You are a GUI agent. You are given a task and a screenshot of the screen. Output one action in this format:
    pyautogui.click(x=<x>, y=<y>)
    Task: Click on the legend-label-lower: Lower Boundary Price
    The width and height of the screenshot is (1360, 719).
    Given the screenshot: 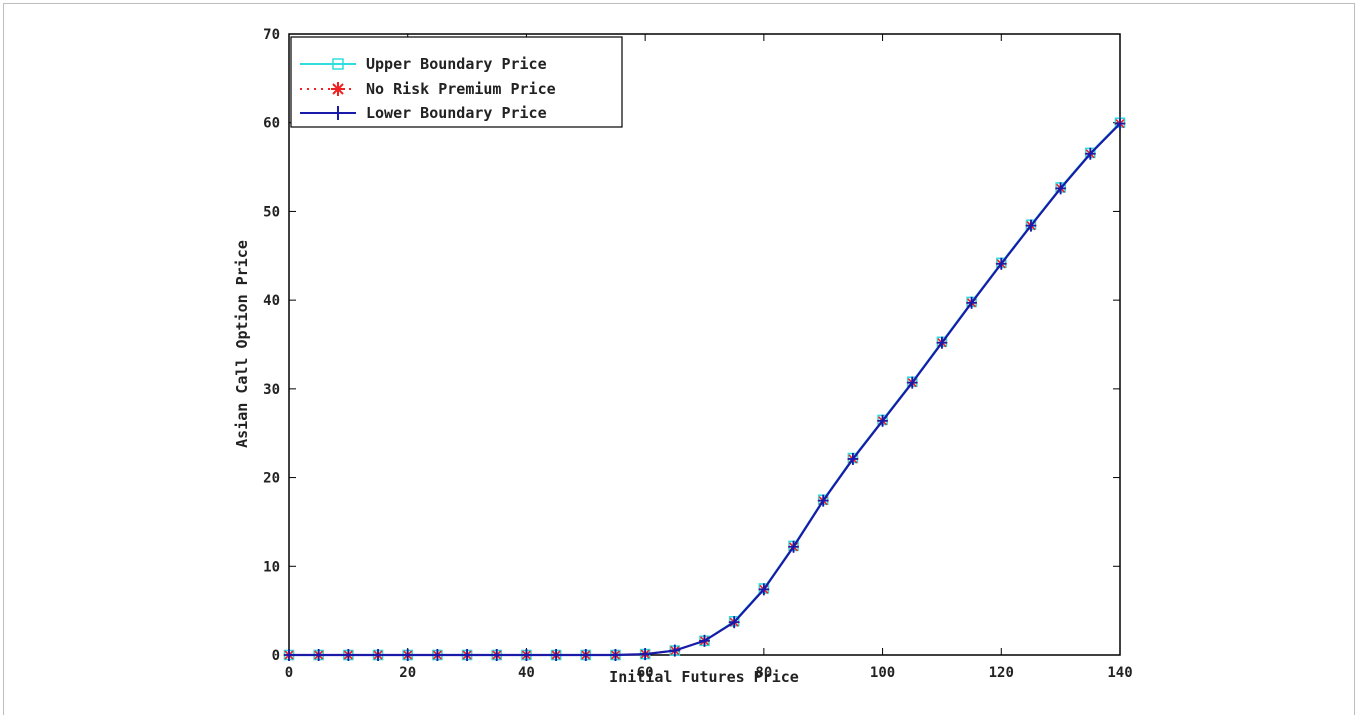 What is the action you would take?
    pyautogui.click(x=456, y=113)
    